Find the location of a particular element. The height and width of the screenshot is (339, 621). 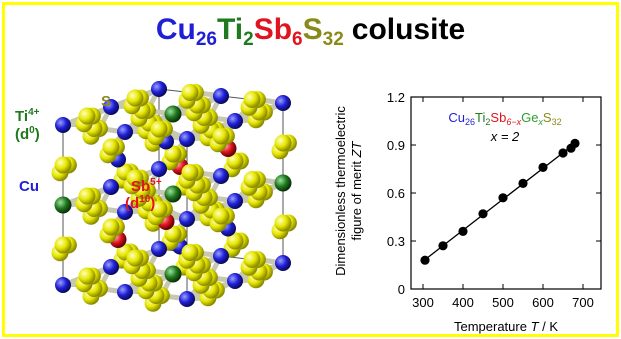

title-cu: Cu is located at coordinates (175, 29).